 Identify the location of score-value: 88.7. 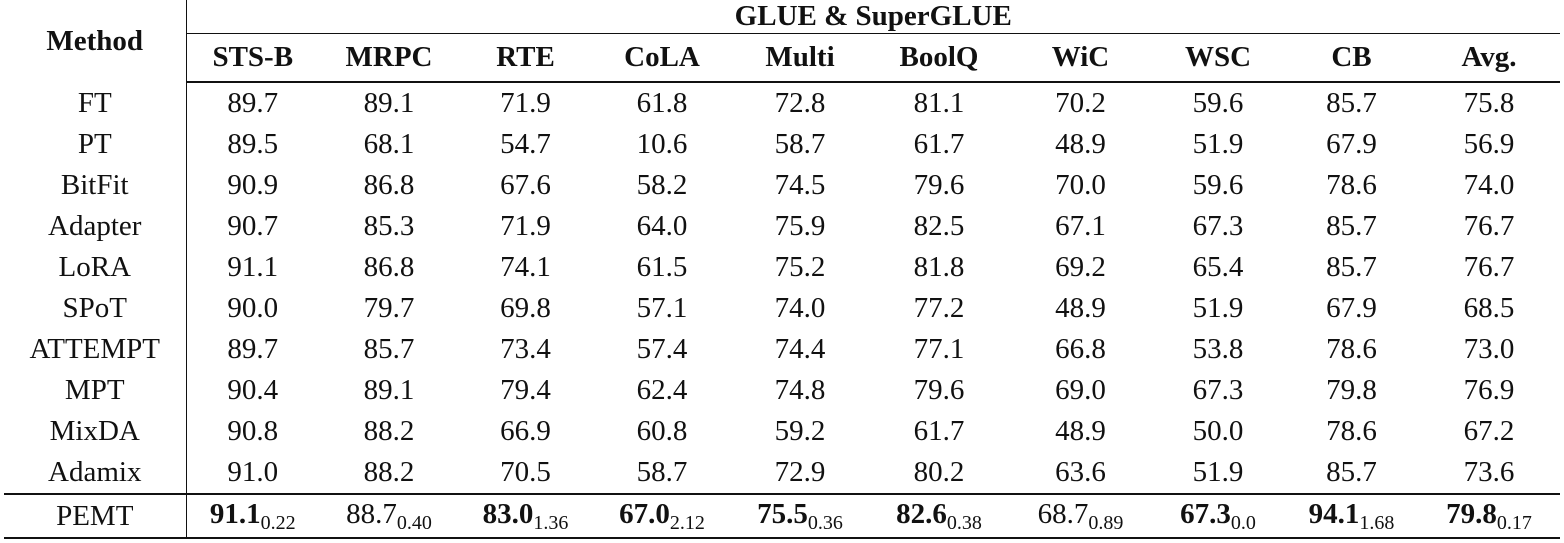
(371, 513).